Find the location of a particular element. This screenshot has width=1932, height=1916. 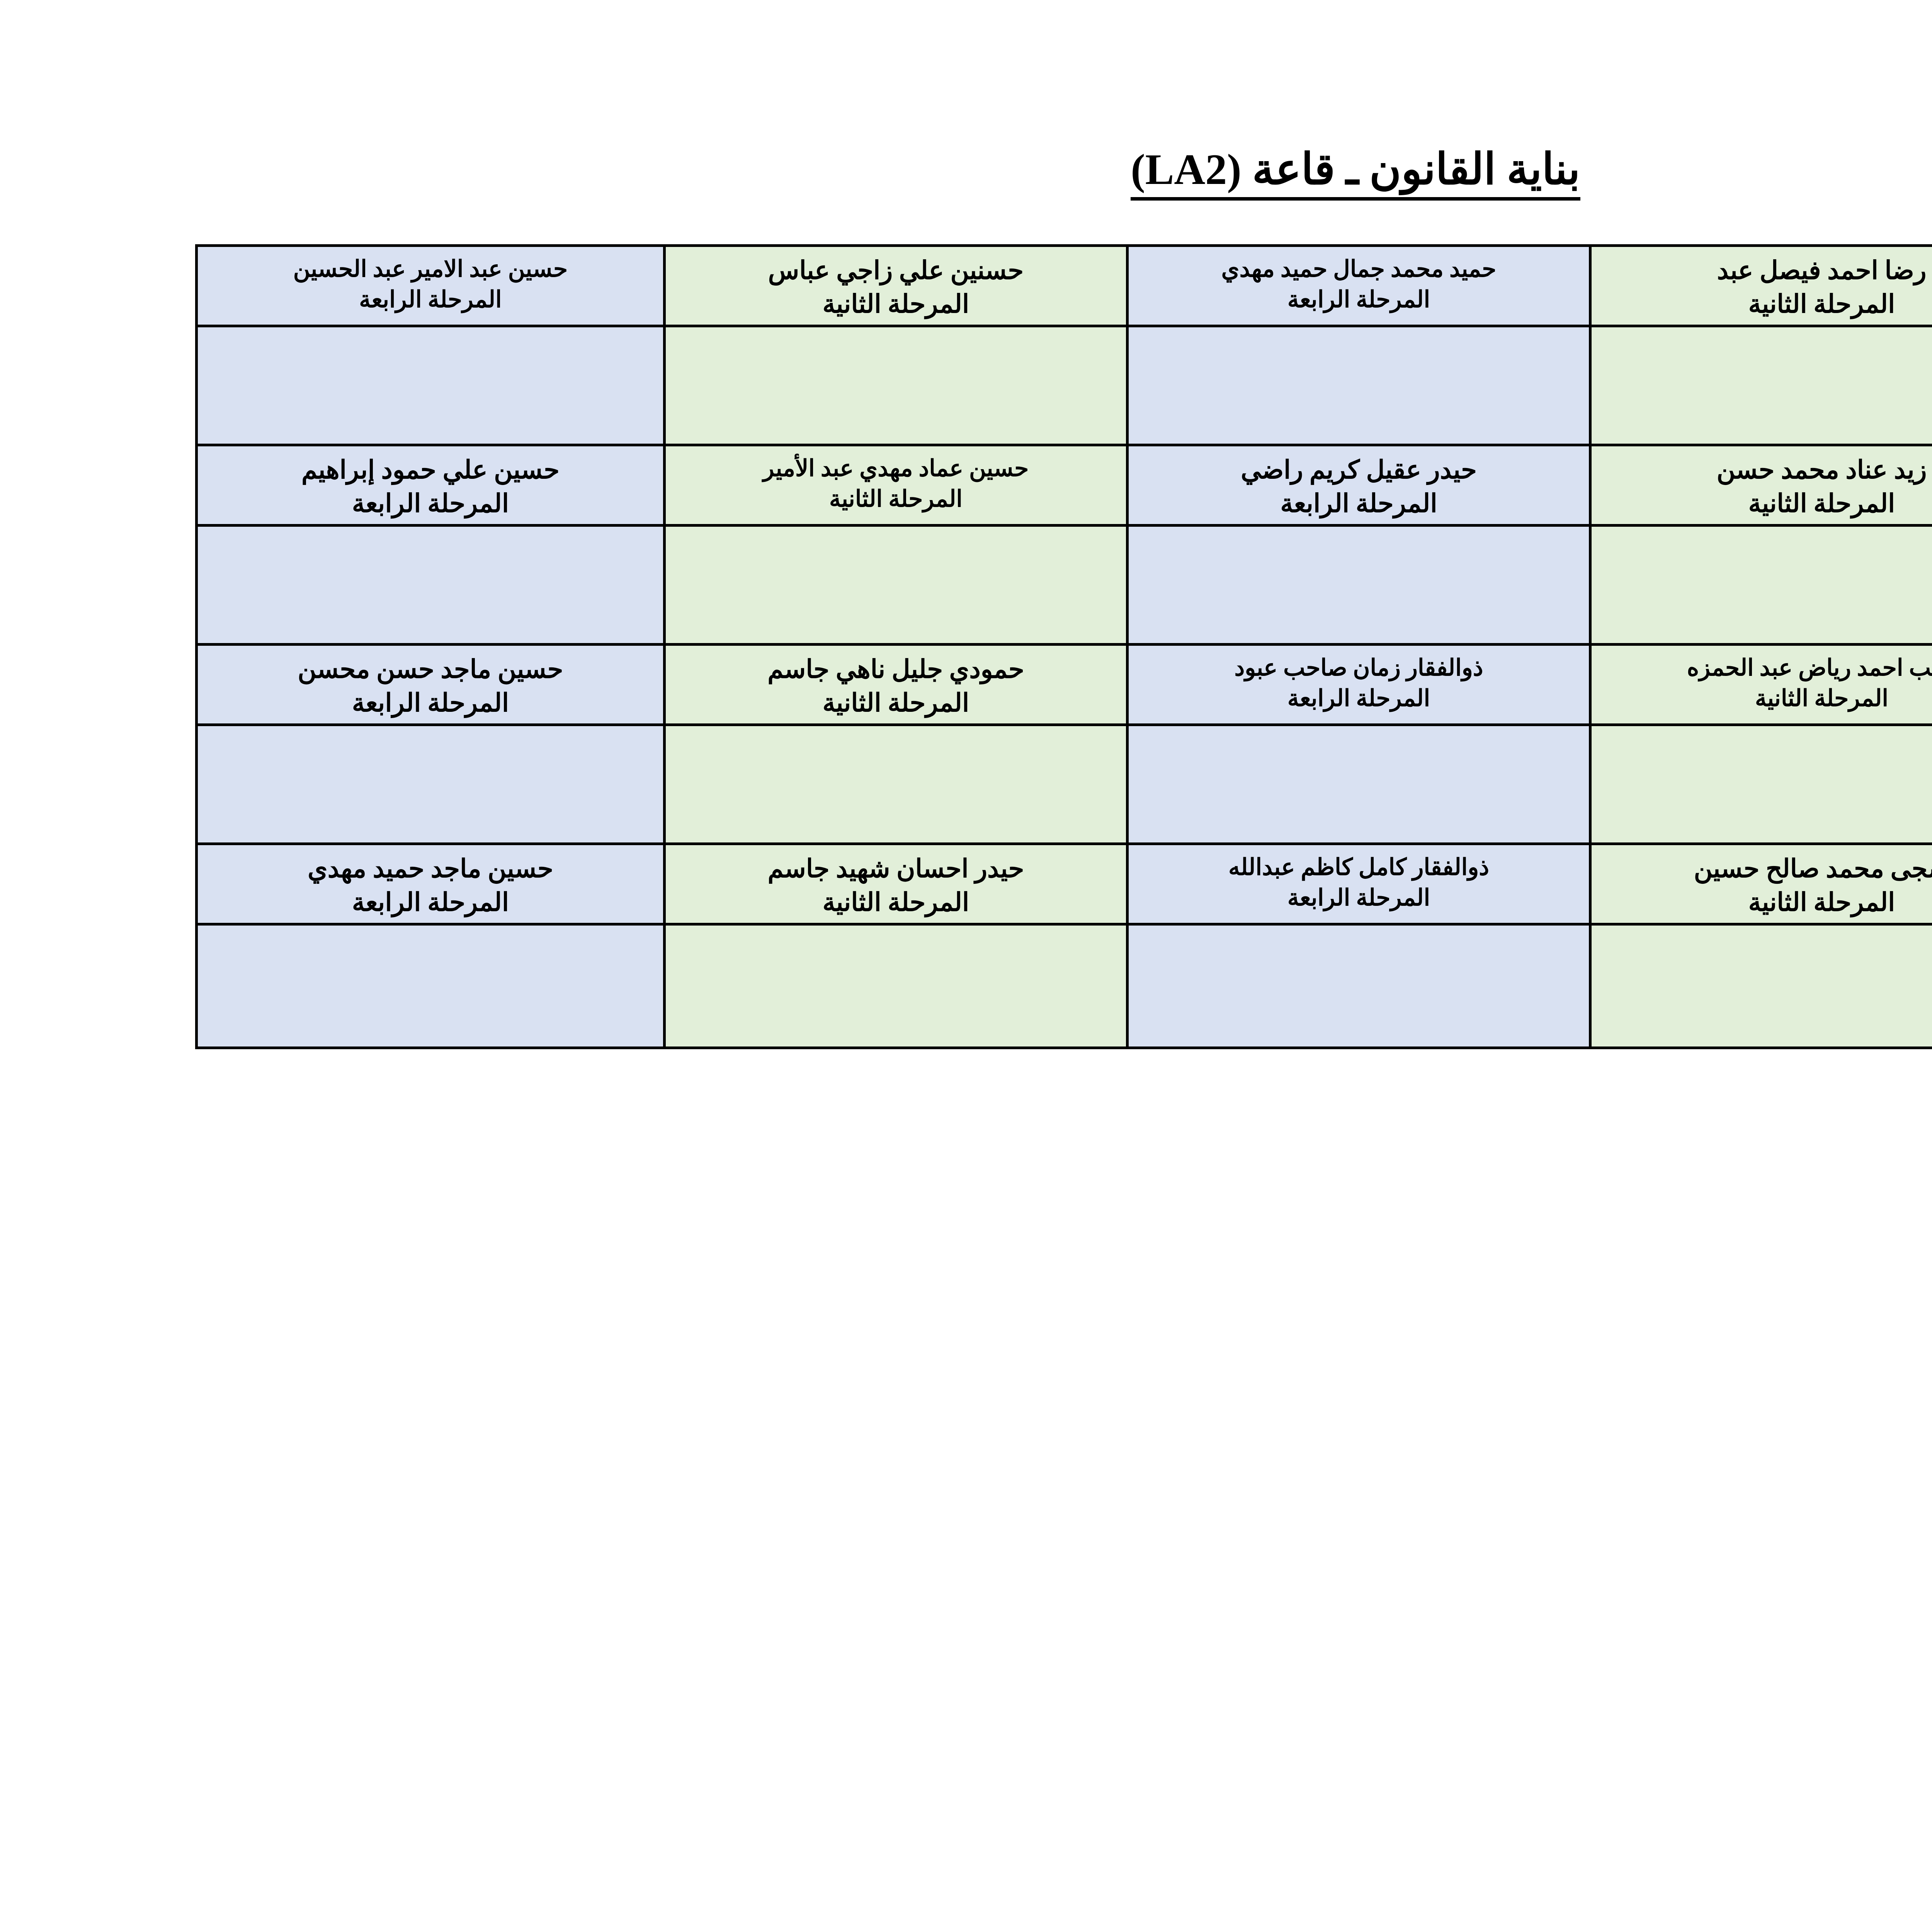

seat-cell: سجى محمد صالح حسين المرحلة الثانية is located at coordinates (1760, 884).